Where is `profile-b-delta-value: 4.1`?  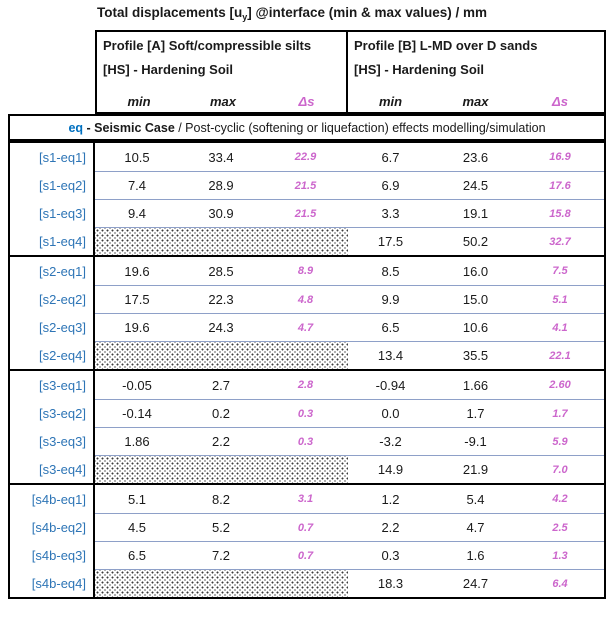 profile-b-delta-value: 4.1 is located at coordinates (560, 327).